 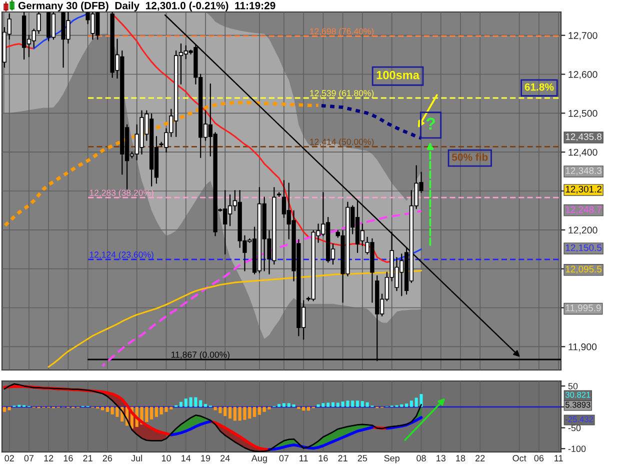 I want to click on ref-line-label: 12,124 (23.60%), so click(x=122, y=255).